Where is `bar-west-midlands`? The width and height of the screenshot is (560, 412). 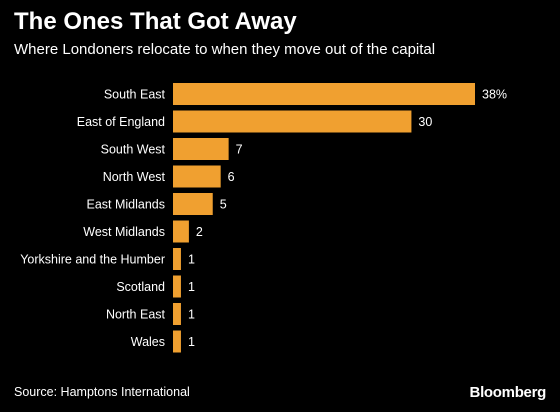 bar-west-midlands is located at coordinates (181, 231).